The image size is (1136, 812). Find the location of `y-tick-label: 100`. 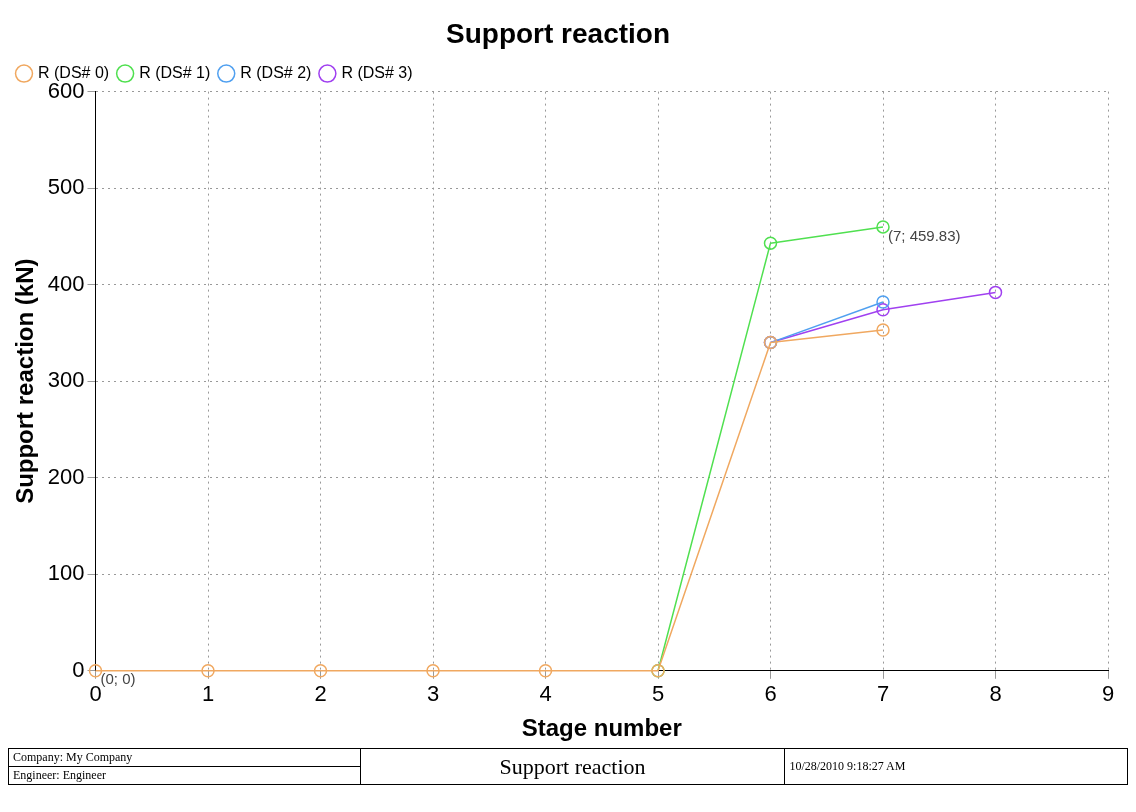

y-tick-label: 100 is located at coordinates (66, 573).